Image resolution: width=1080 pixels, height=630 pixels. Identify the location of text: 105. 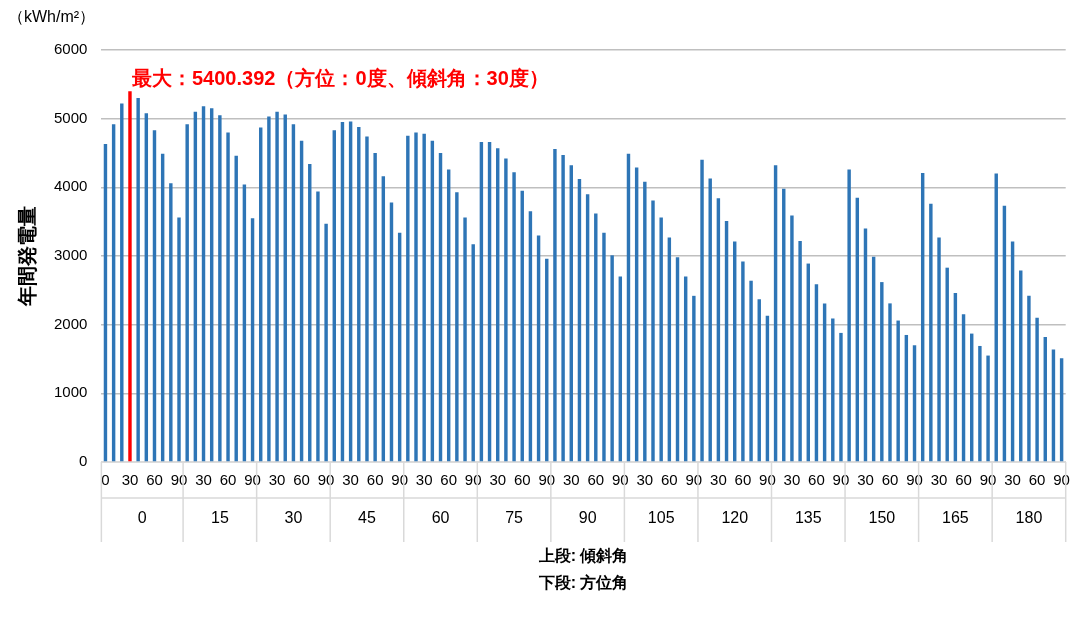
(661, 518).